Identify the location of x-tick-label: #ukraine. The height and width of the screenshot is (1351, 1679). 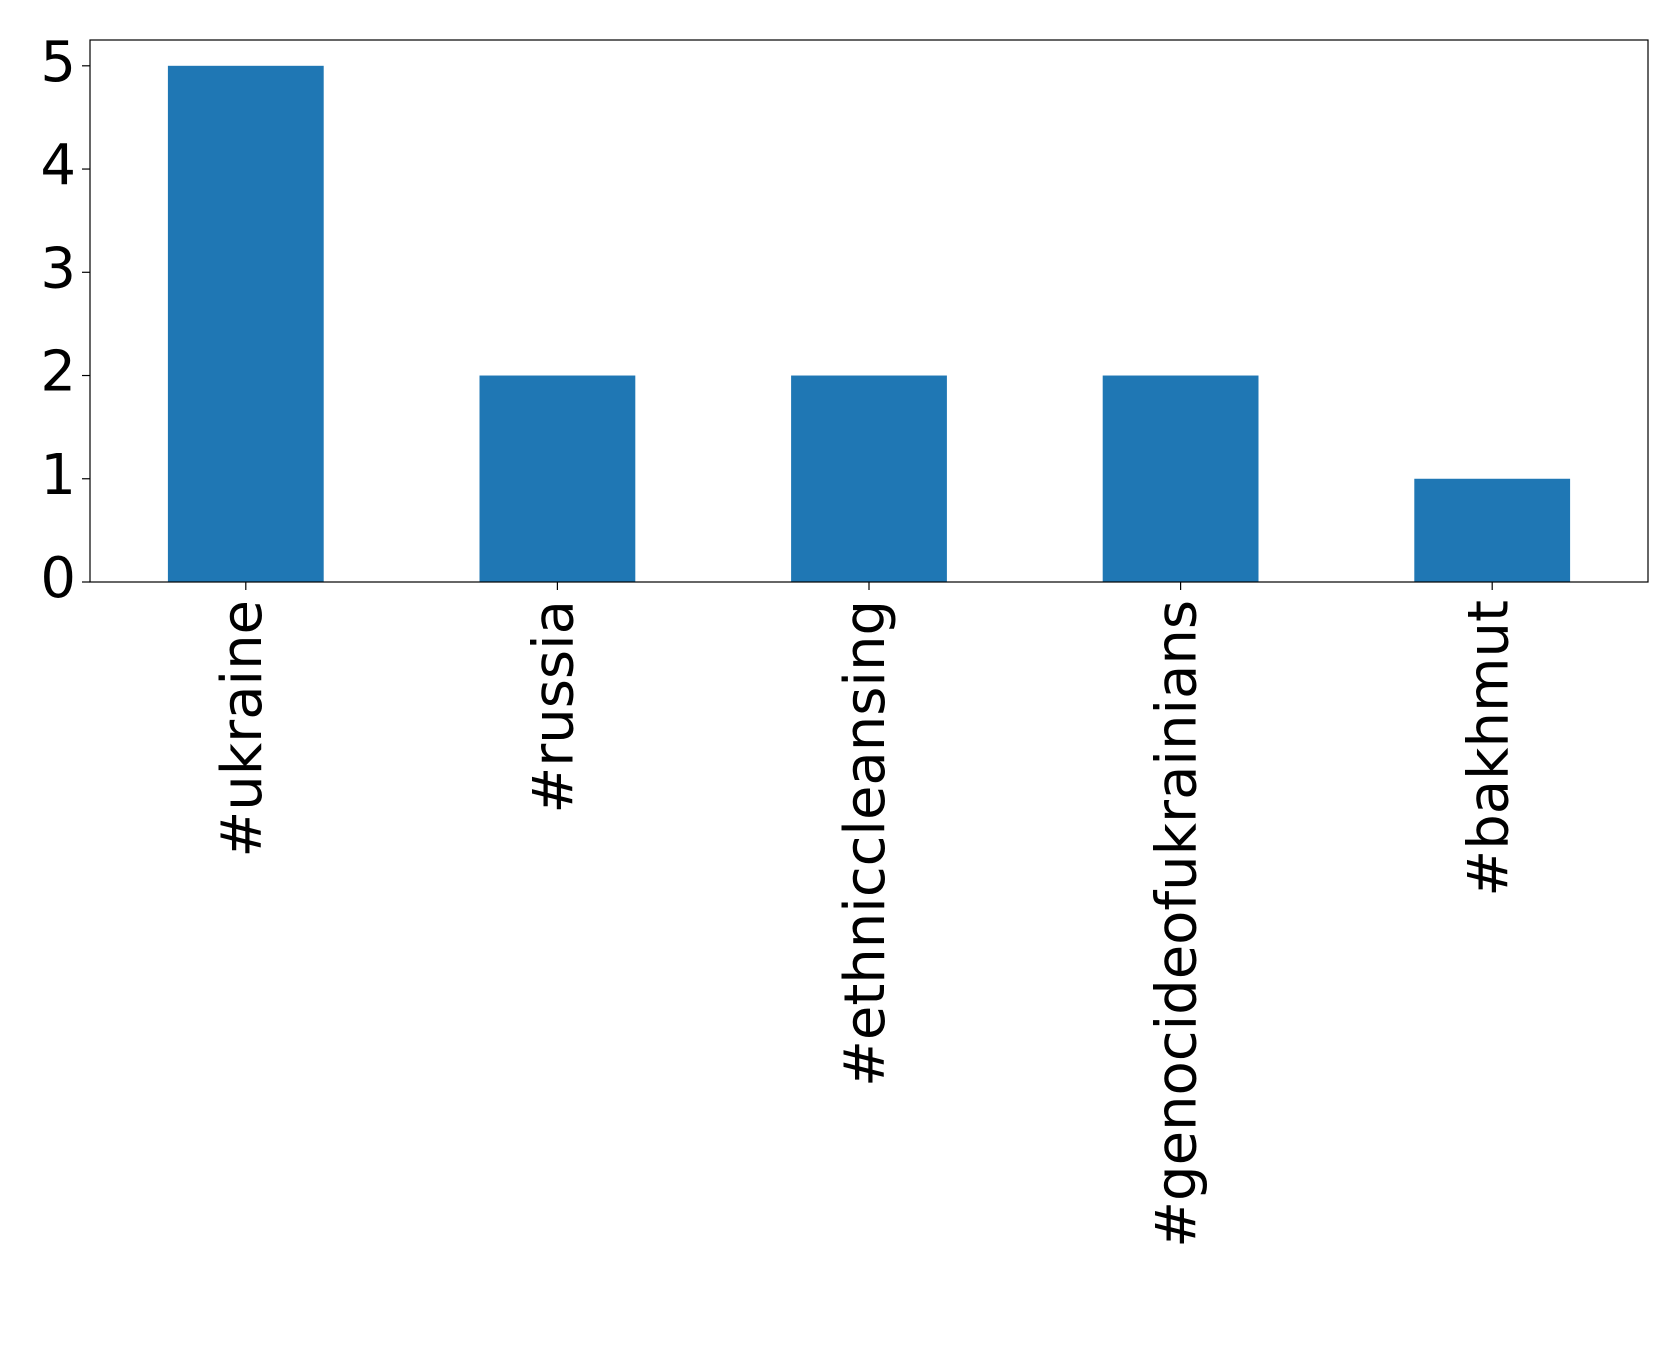
(242, 729).